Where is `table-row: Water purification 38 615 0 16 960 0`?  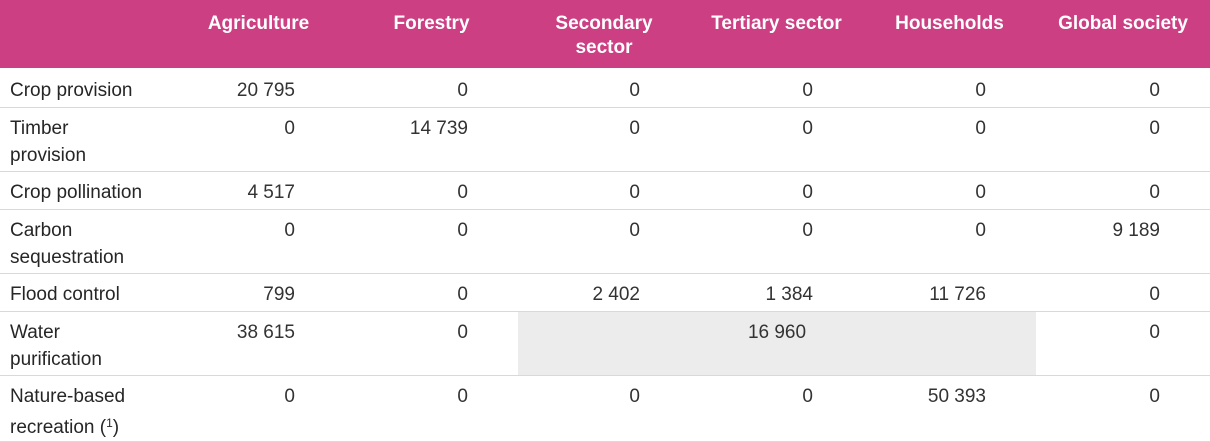
table-row: Water purification 38 615 0 16 960 0 is located at coordinates (605, 343).